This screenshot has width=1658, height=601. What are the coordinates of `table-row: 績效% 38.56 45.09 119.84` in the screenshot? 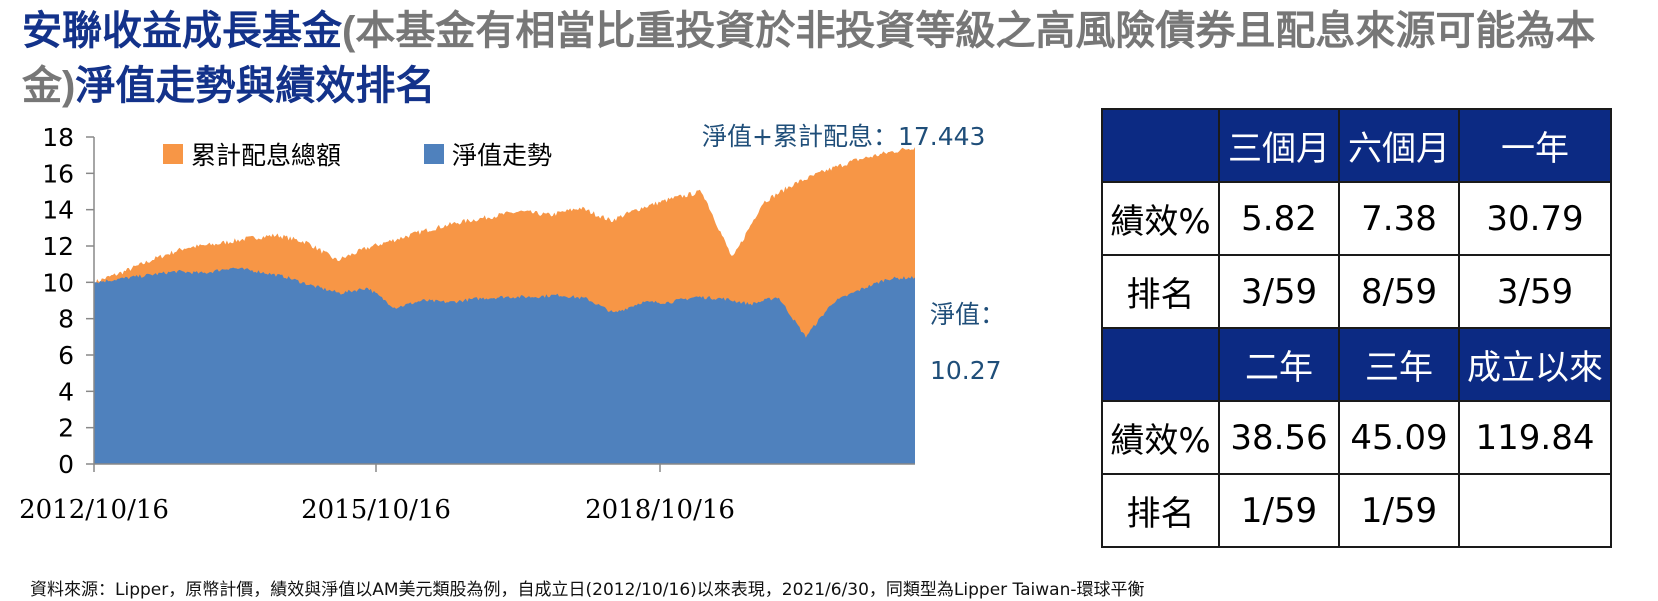 It's located at (1356, 437).